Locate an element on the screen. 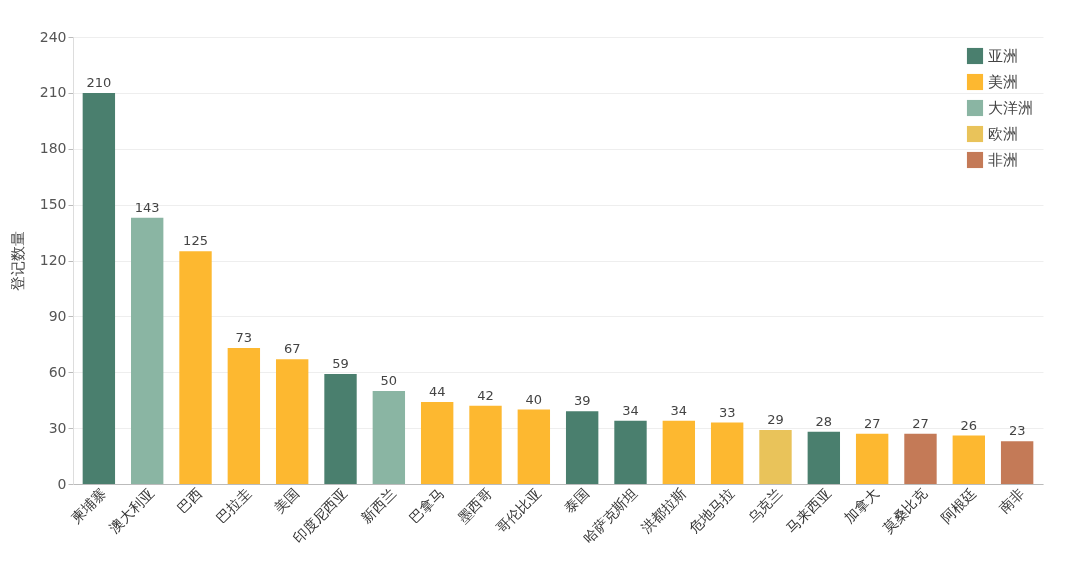 This screenshot has height=579, width=1080. x-tick-label: 新西兰 is located at coordinates (378, 506).